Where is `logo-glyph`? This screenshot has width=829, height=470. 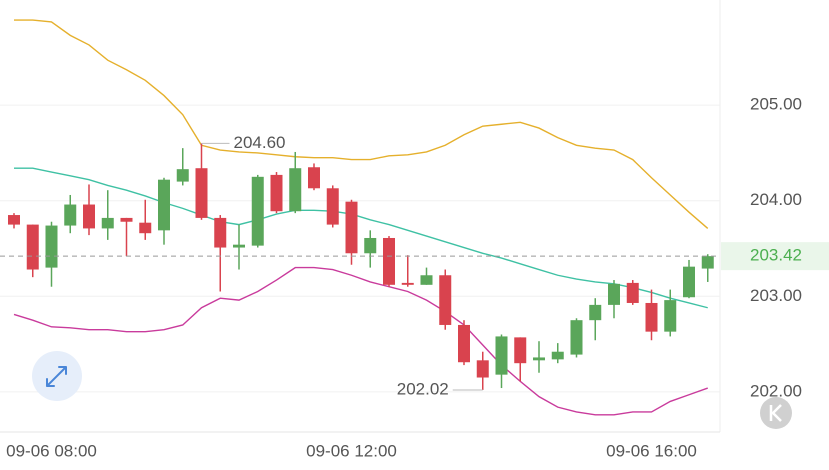 logo-glyph is located at coordinates (775, 413).